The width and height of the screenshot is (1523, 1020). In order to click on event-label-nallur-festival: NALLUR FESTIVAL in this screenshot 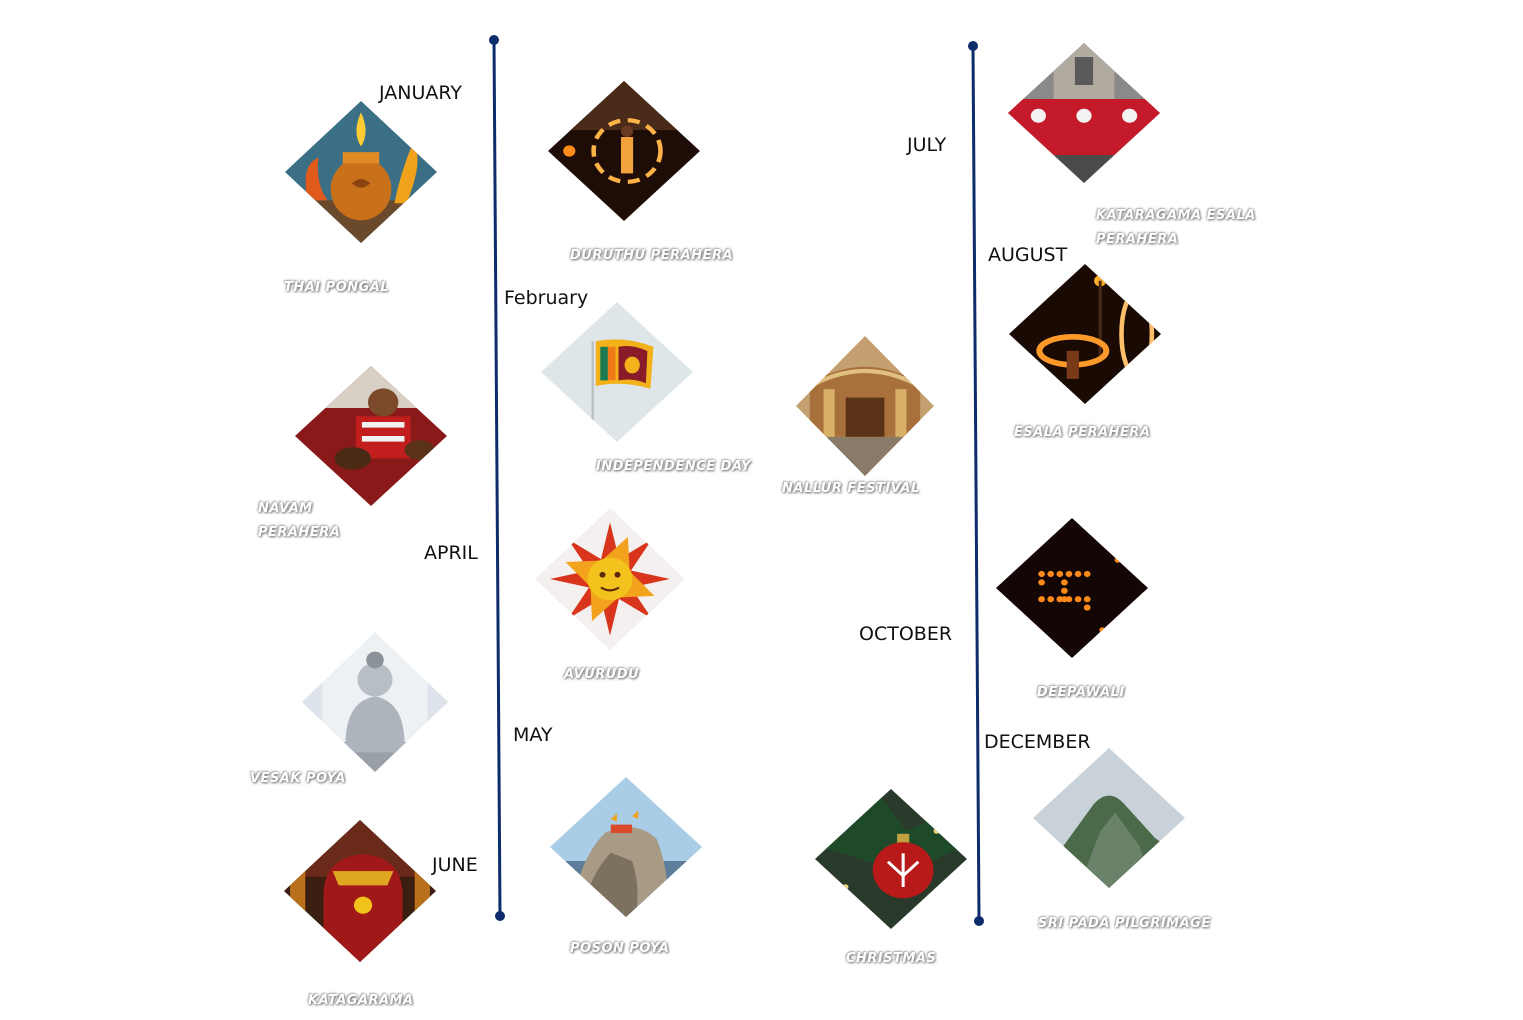, I will do `click(851, 488)`.